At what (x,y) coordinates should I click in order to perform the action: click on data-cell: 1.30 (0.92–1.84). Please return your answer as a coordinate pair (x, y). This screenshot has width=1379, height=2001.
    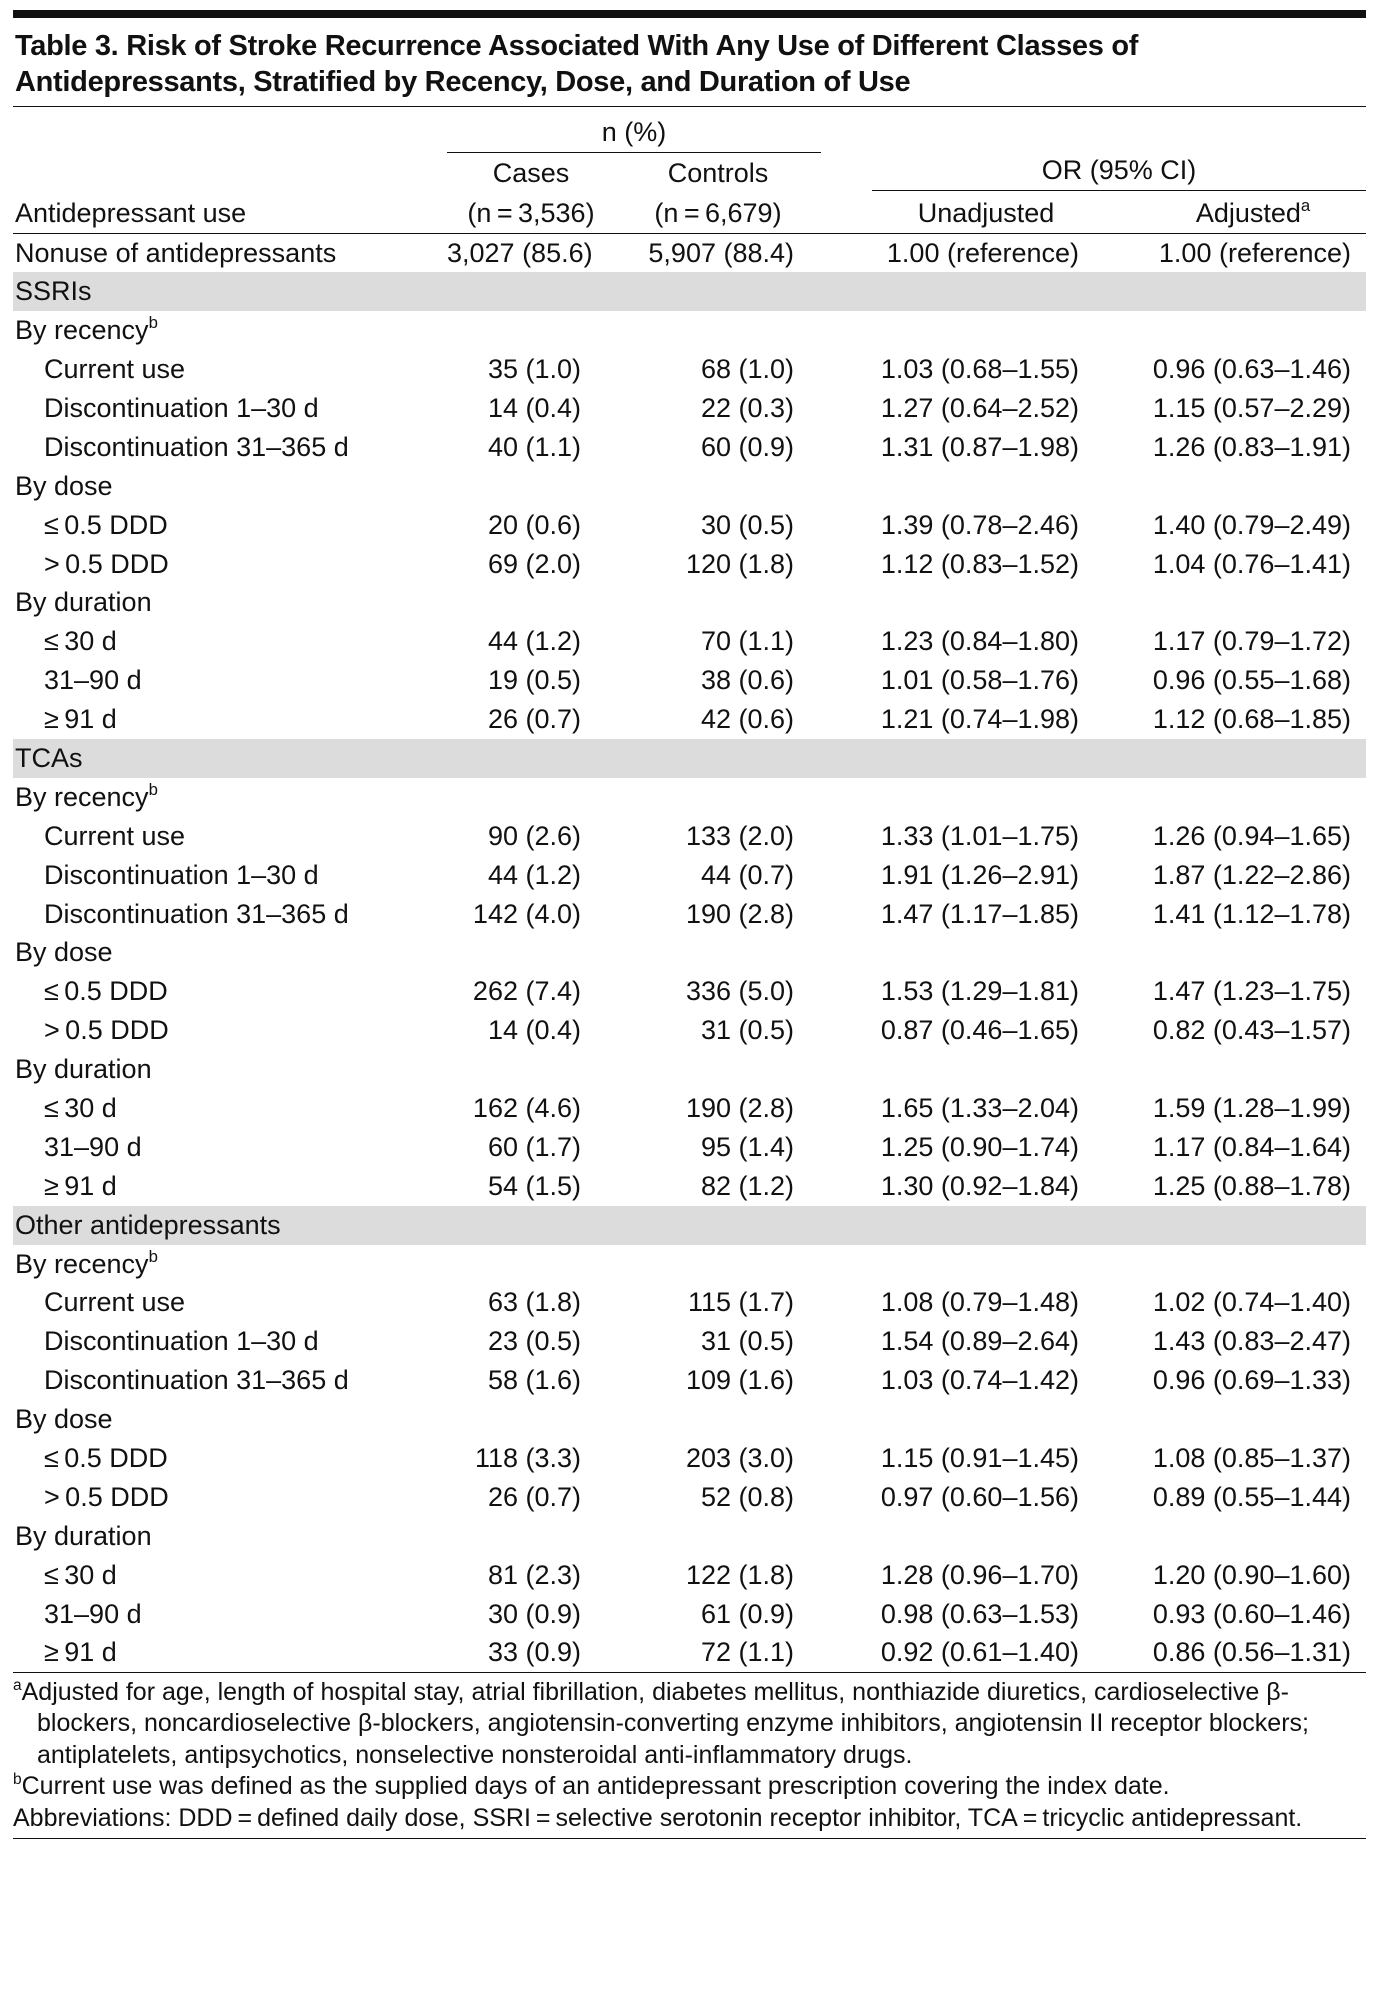
    Looking at the image, I should click on (980, 1185).